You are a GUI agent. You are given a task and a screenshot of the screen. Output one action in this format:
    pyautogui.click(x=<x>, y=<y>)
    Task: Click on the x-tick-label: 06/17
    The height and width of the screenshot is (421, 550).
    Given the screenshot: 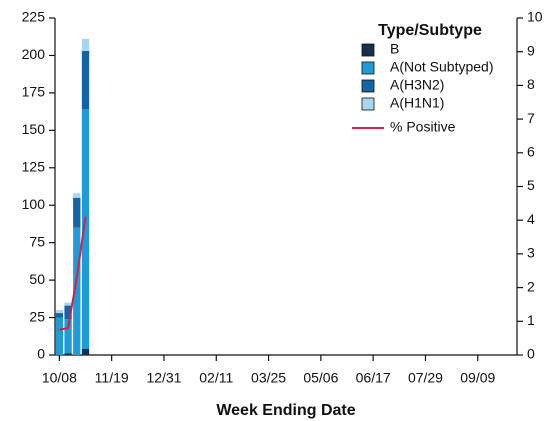 What is the action you would take?
    pyautogui.click(x=373, y=378)
    